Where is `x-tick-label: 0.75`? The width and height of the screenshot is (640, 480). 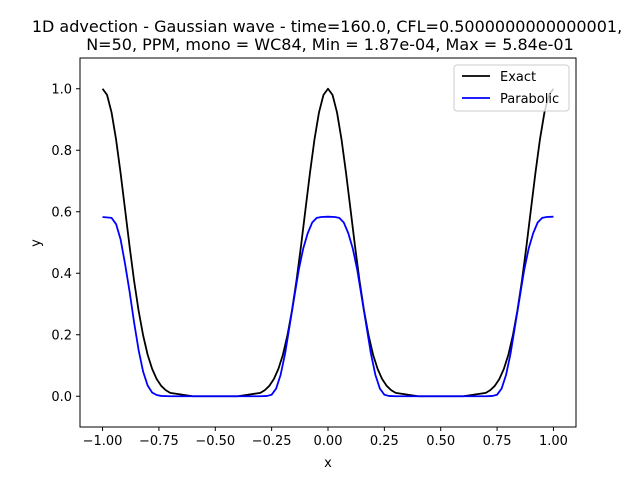 x-tick-label: 0.75 is located at coordinates (497, 441).